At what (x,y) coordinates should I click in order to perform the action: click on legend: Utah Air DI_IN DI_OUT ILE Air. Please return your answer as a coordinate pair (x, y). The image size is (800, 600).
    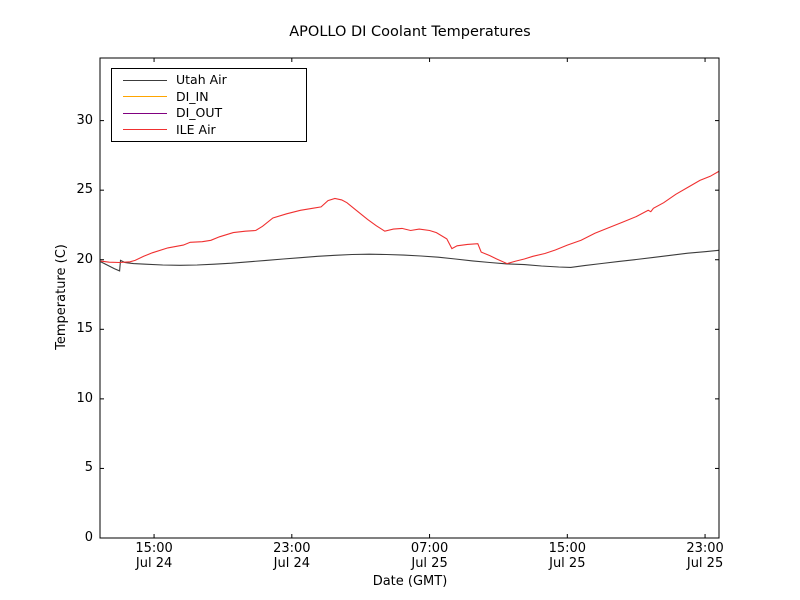
    Looking at the image, I should click on (209, 105).